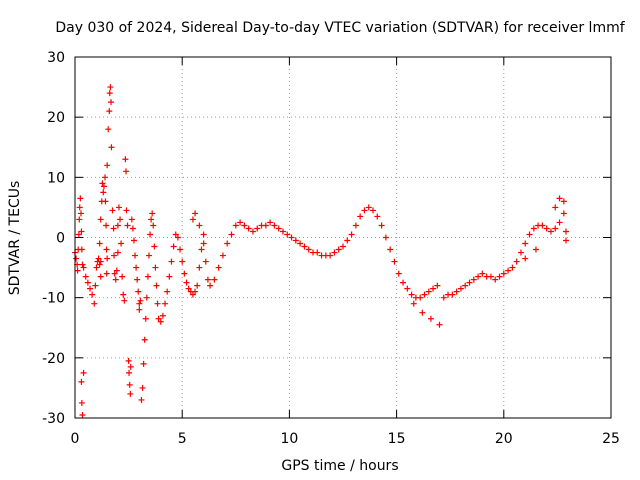 The width and height of the screenshot is (640, 480). I want to click on y-tick-label: 10, so click(56, 178).